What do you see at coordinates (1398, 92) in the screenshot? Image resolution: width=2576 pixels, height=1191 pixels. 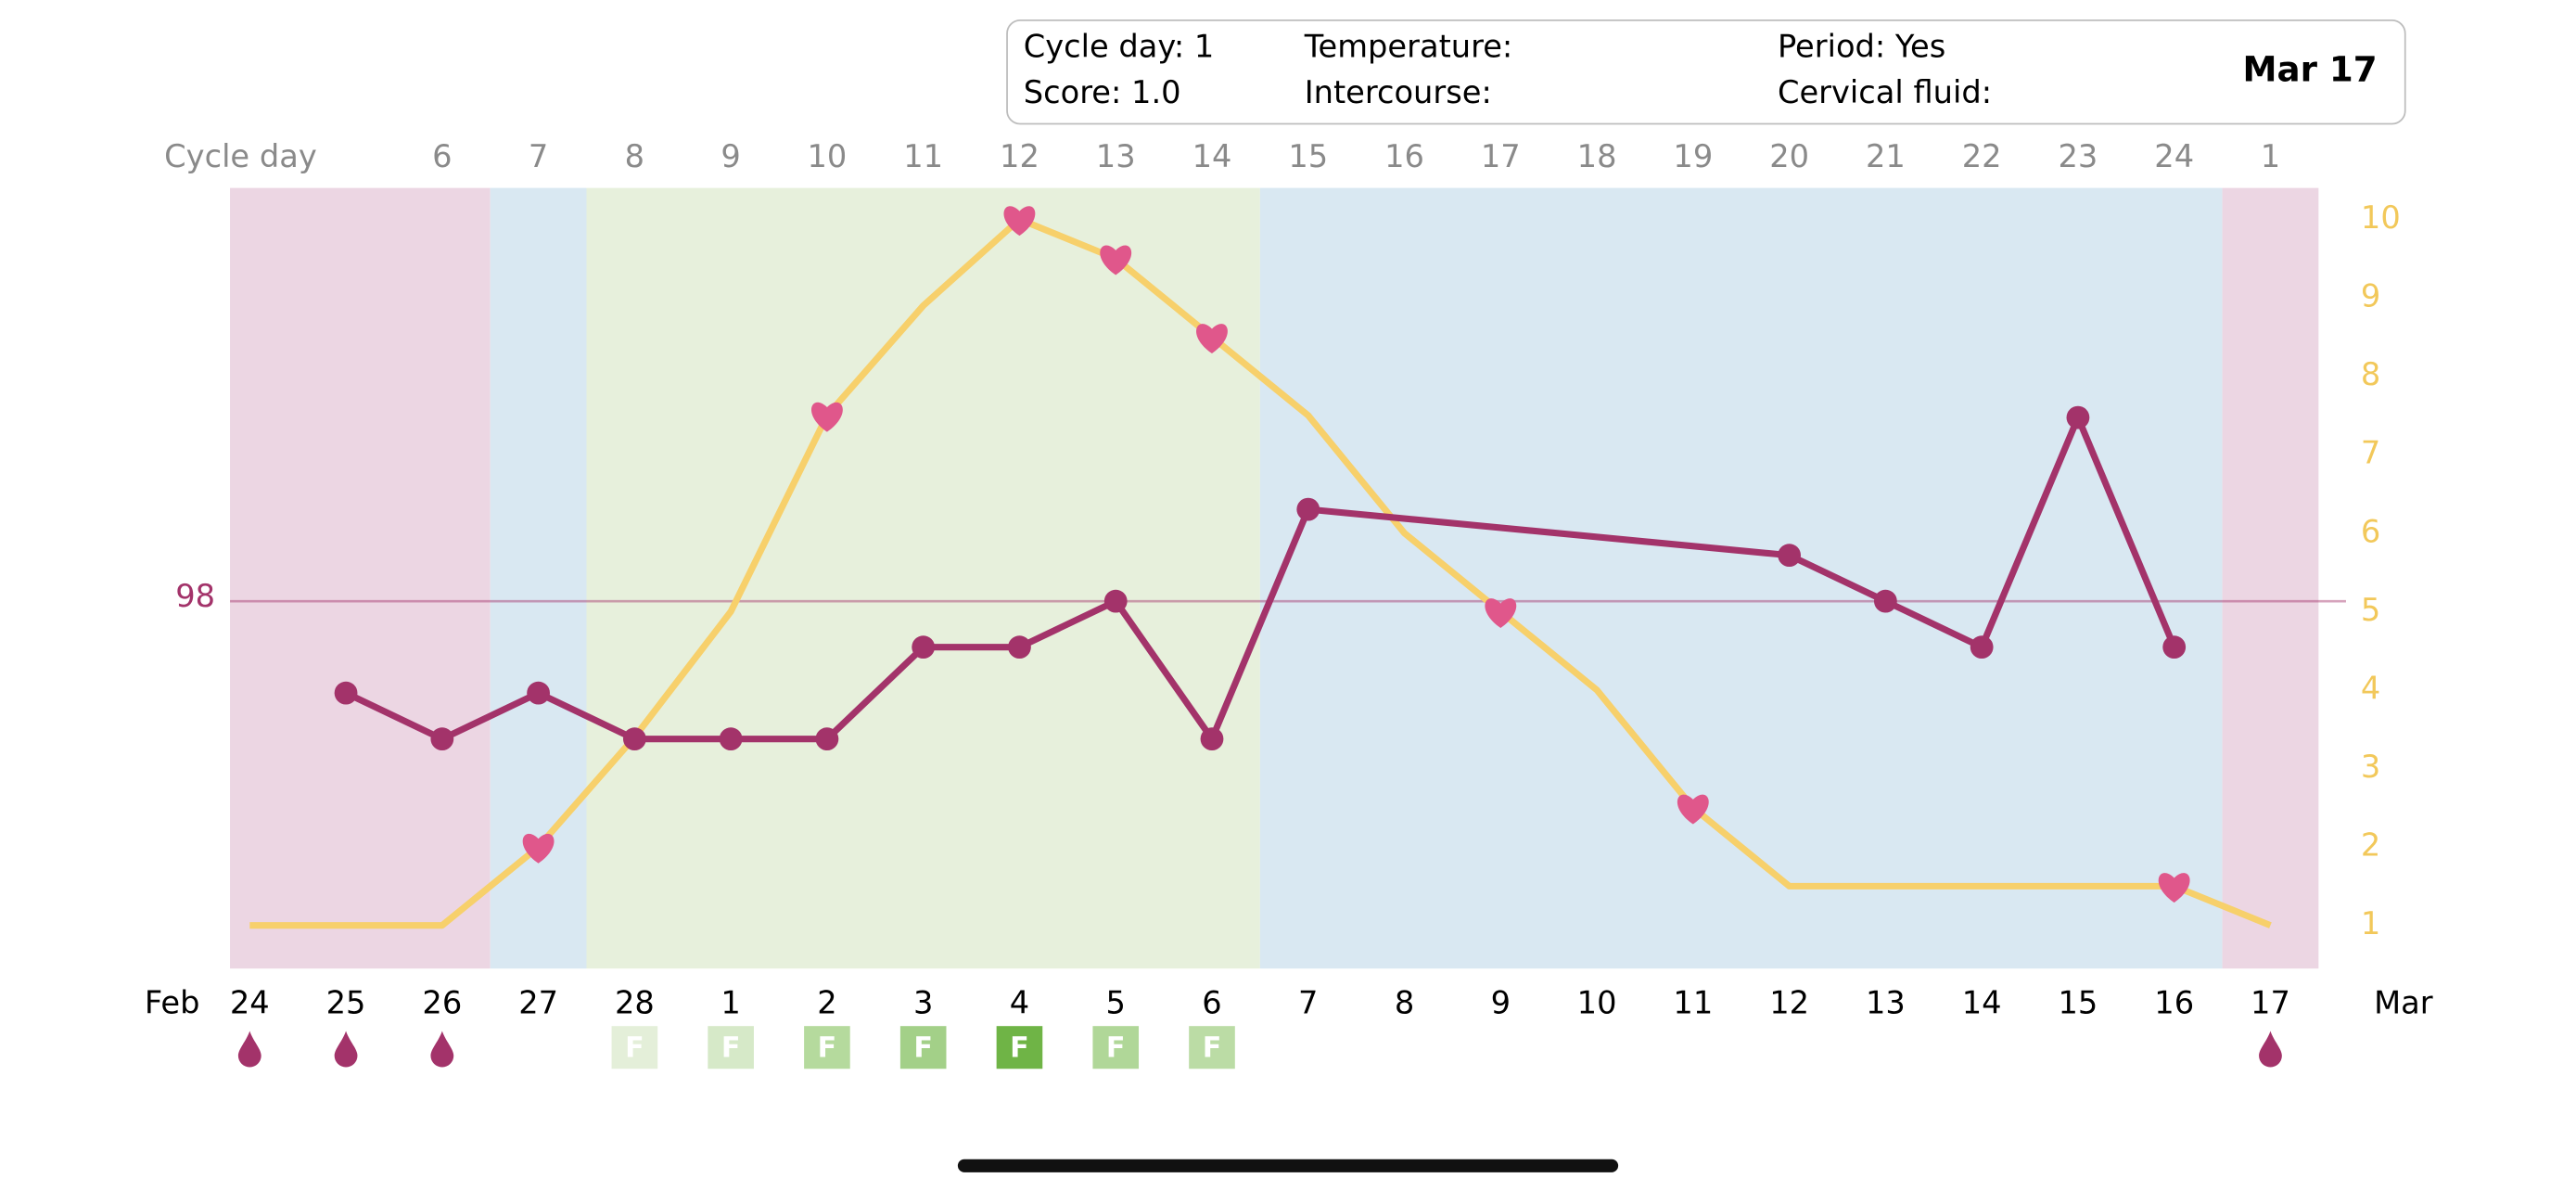 I see `info-intercourse: Intercourse:` at bounding box center [1398, 92].